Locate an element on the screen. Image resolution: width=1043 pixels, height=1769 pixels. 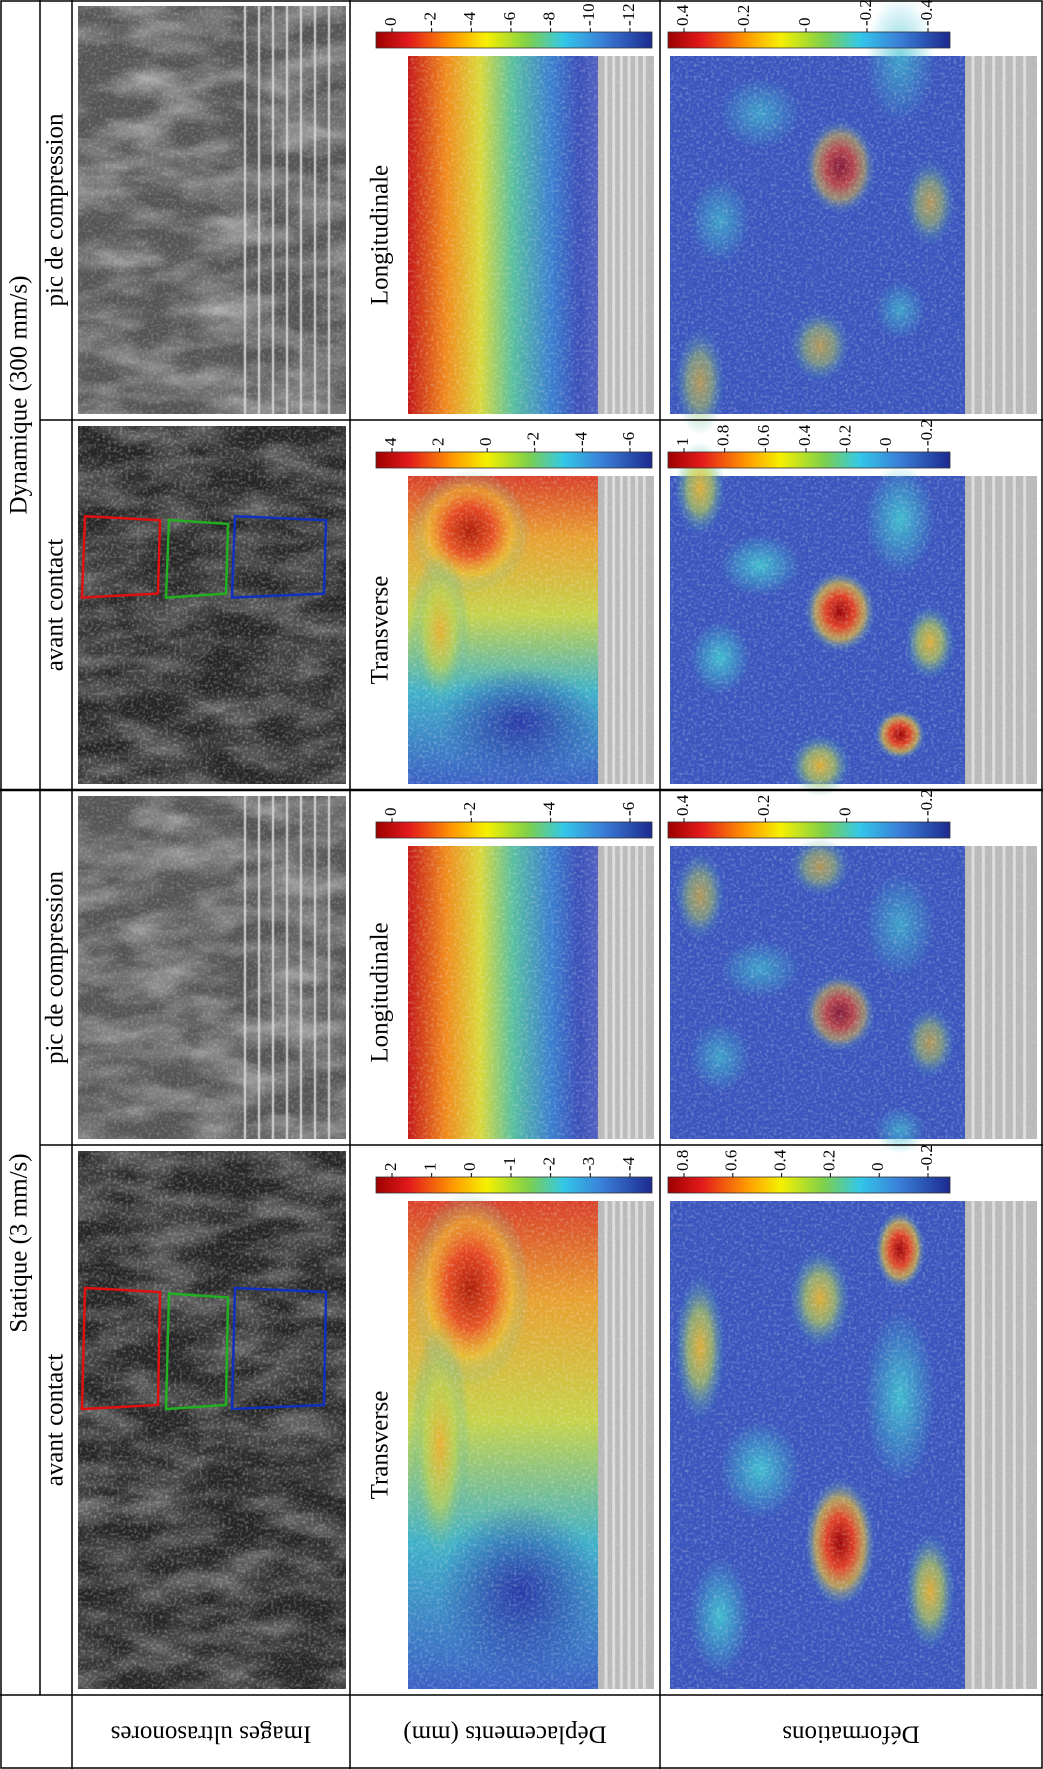
colorbar-tick-label: -0.4 is located at coordinates (926, 13).